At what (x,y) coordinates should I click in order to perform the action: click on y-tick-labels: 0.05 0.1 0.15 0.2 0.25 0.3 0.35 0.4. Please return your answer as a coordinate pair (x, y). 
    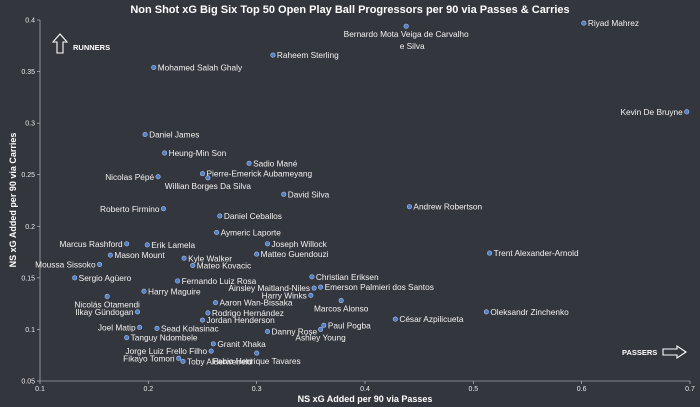
    Looking at the image, I should click on (30, 202).